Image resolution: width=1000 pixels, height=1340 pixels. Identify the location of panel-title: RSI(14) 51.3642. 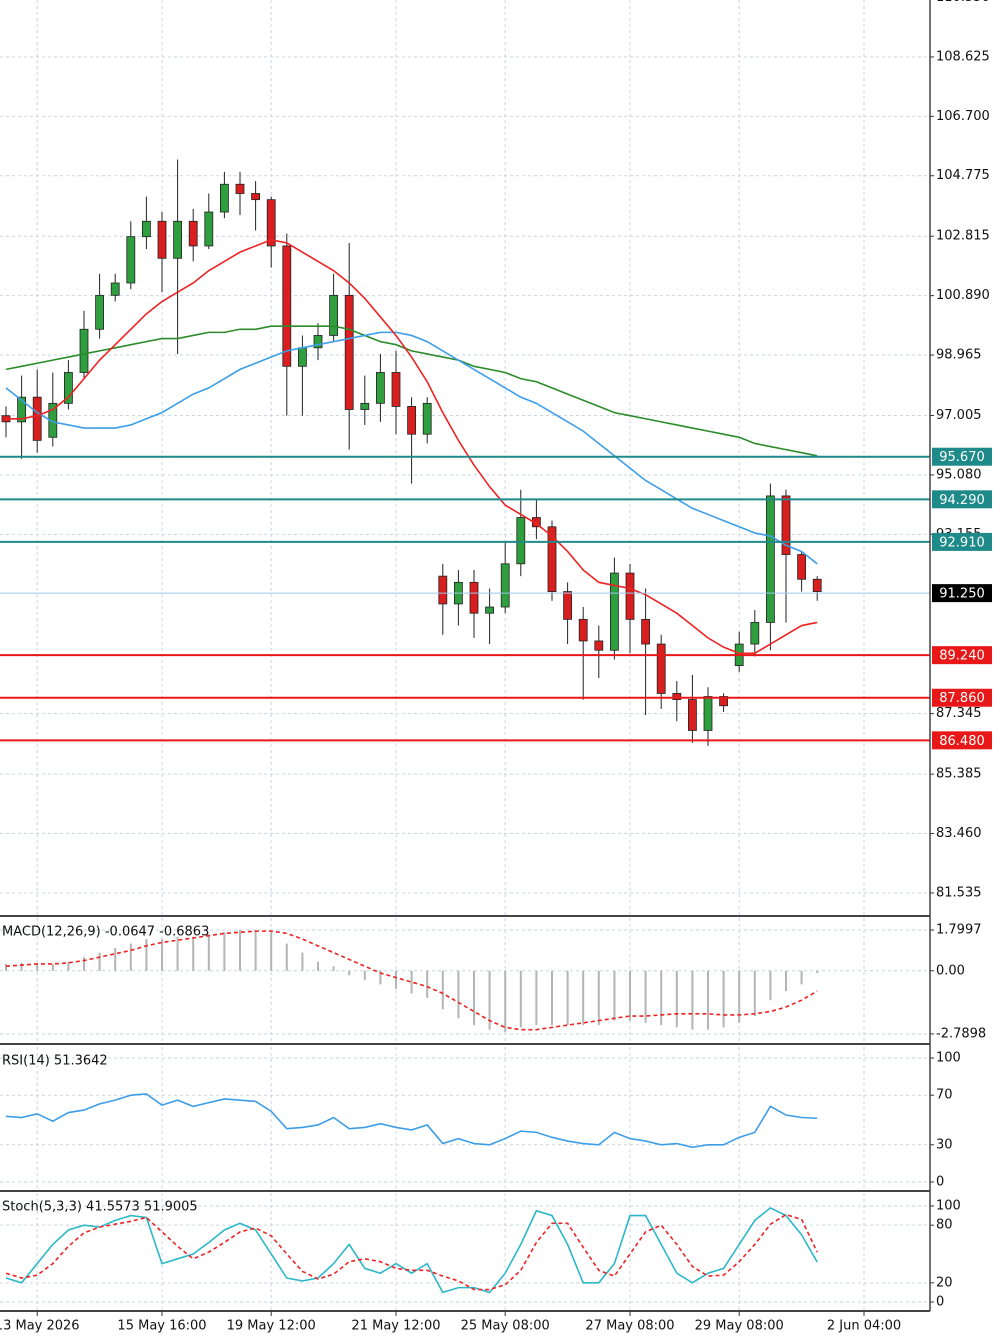
(55, 1061).